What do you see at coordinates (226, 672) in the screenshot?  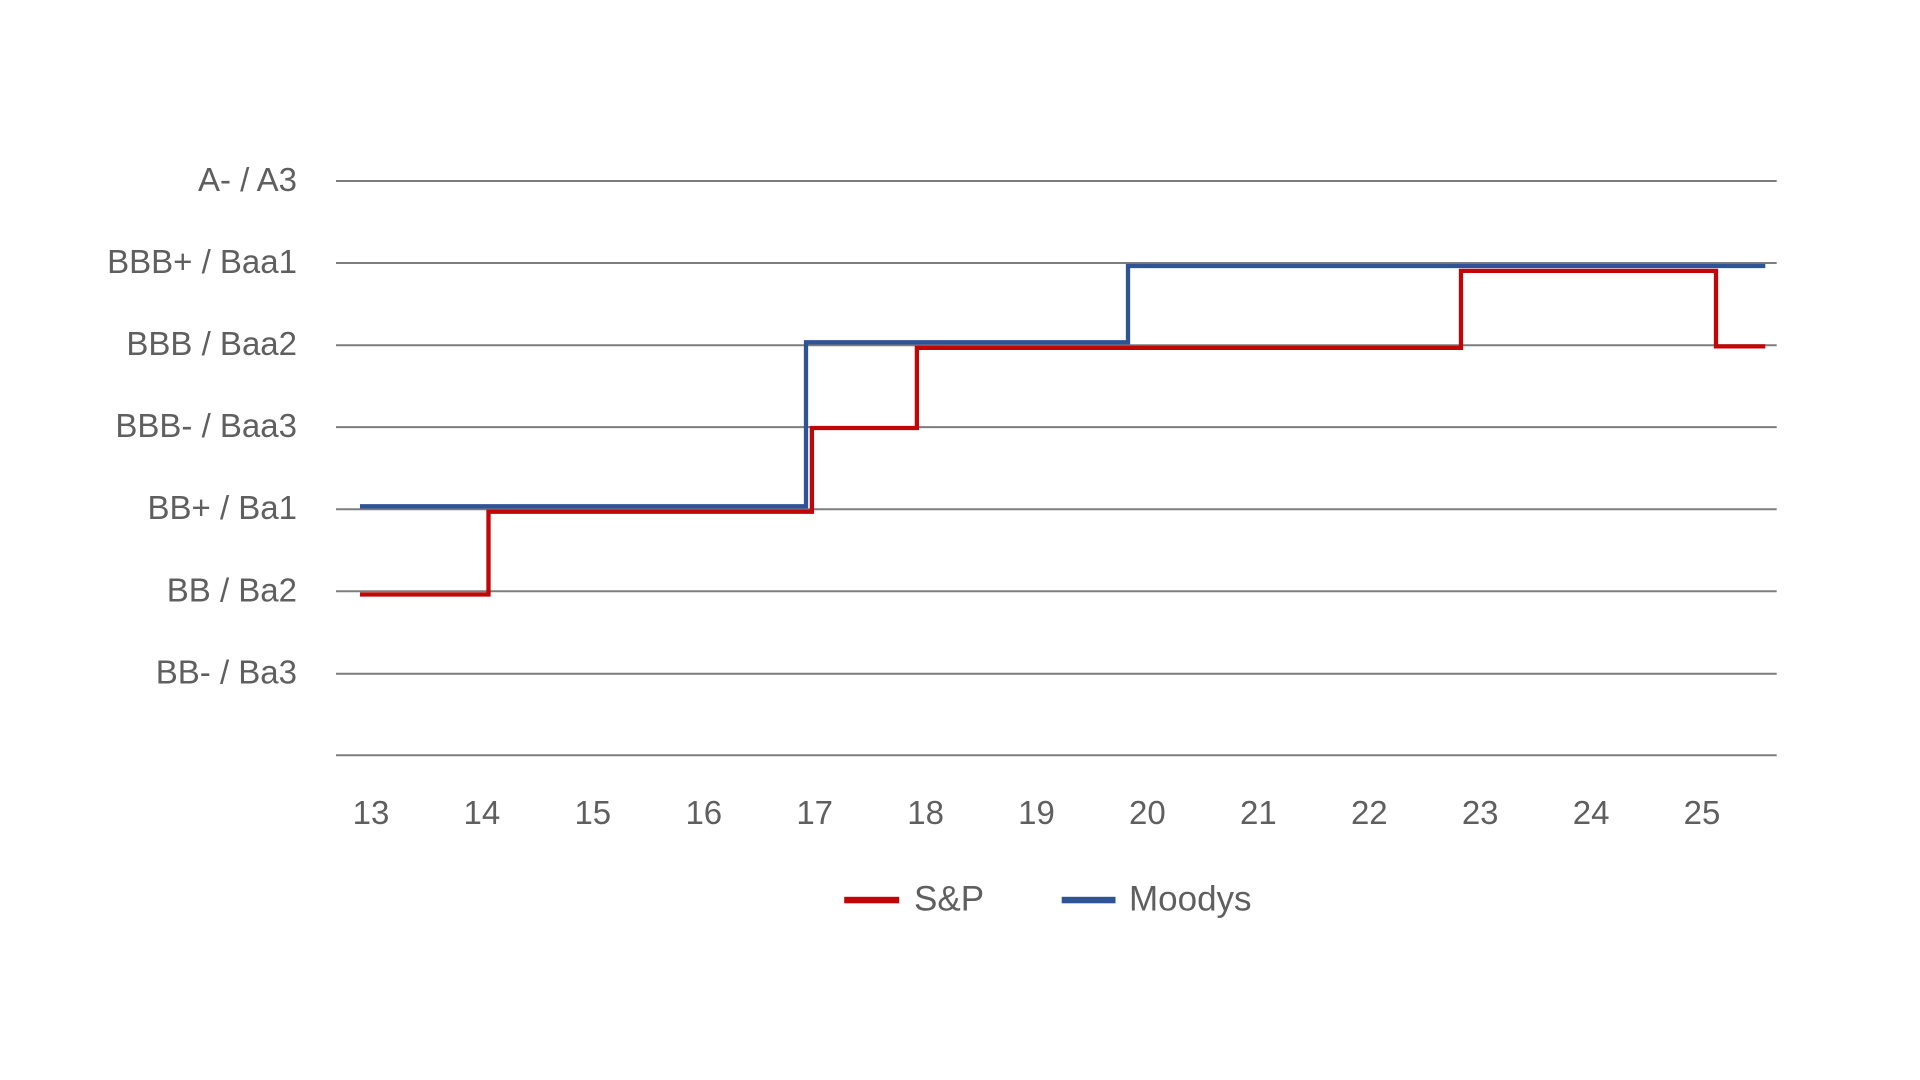 I see `svg-text: BB- / Ba3` at bounding box center [226, 672].